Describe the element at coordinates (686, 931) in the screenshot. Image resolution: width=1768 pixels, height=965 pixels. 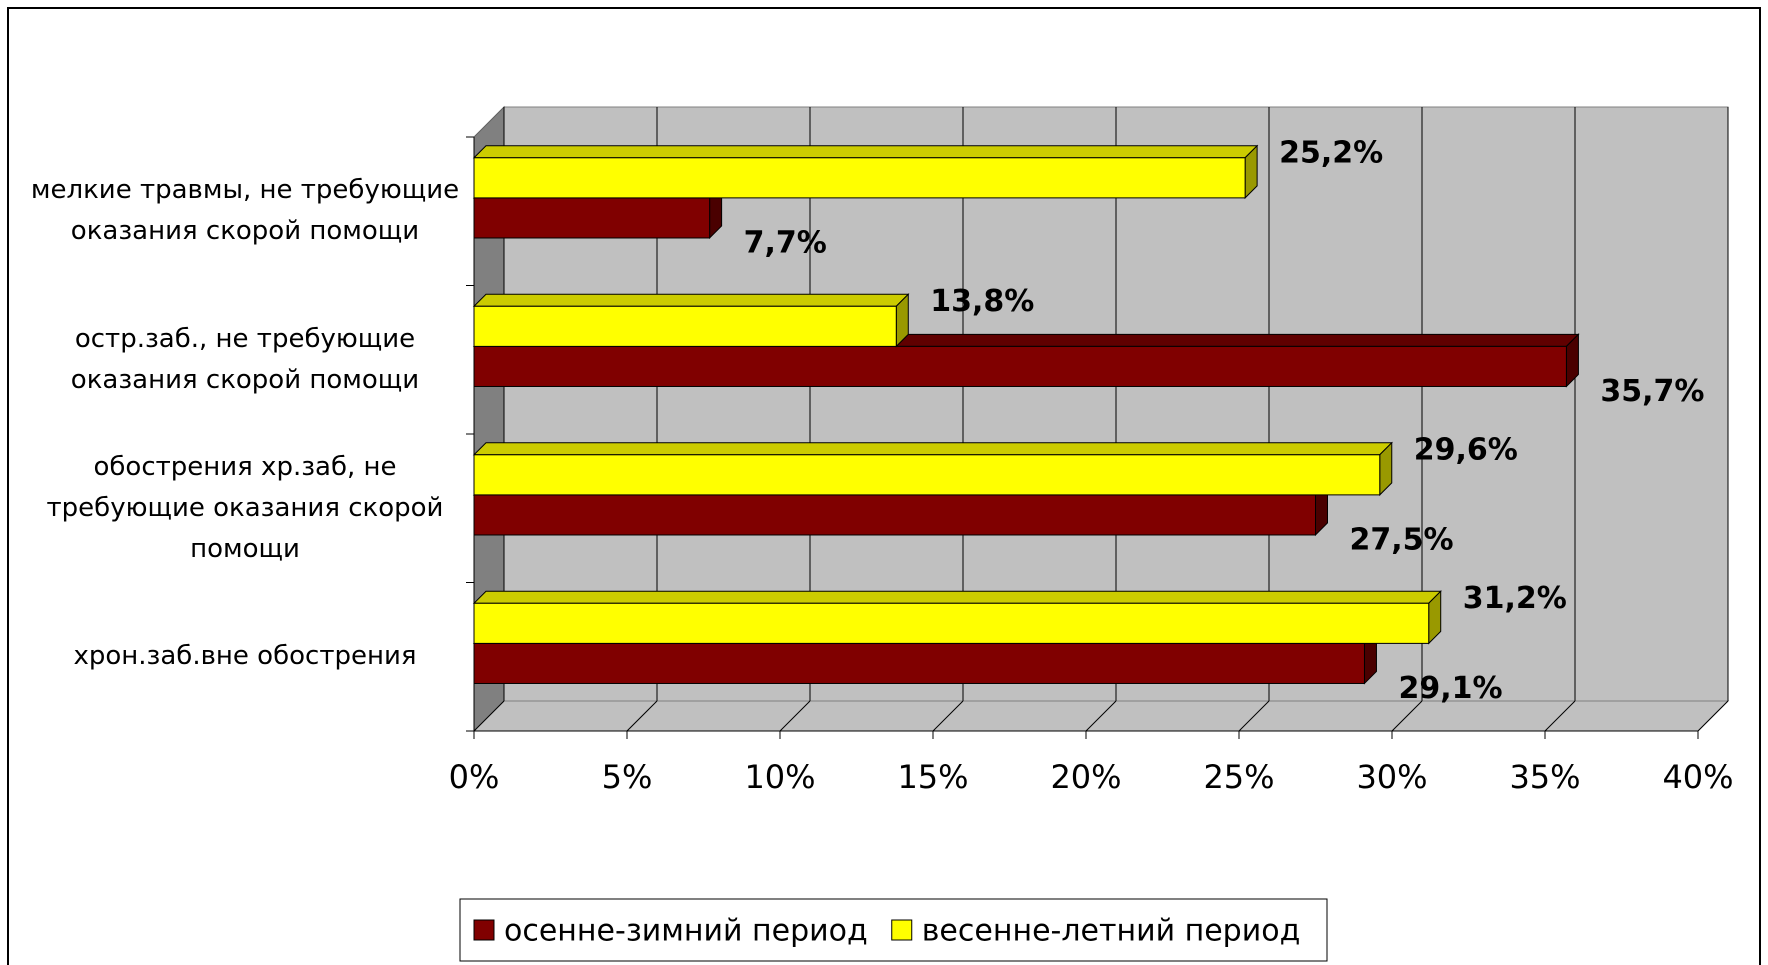
I see `legend-label: осенне-зимний период` at that location.